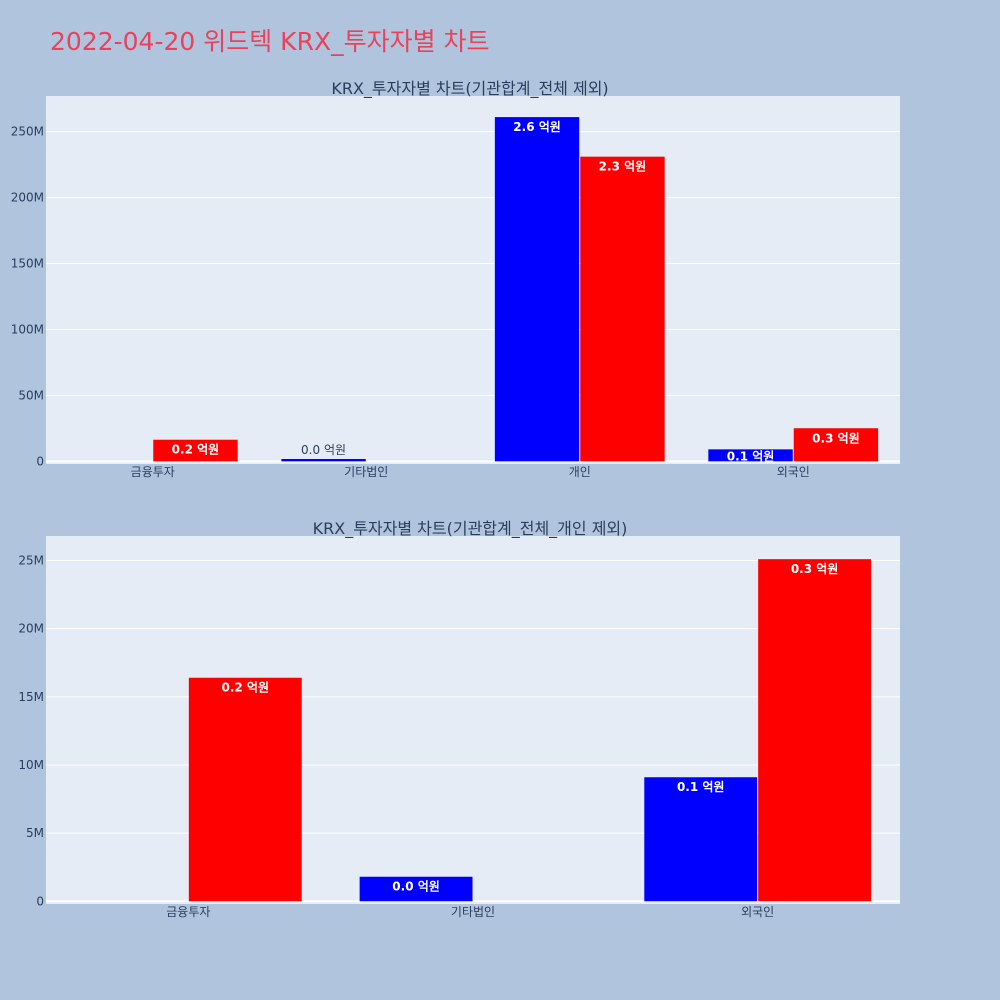  I want to click on data-label-2-2-1: 0.3 억원, so click(815, 569).